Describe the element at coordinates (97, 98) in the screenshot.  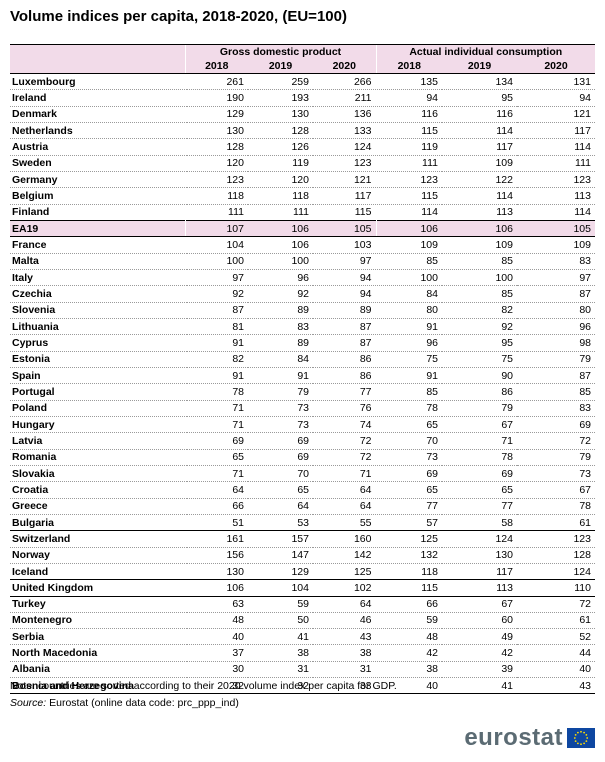
I see `country-name: Ireland` at that location.